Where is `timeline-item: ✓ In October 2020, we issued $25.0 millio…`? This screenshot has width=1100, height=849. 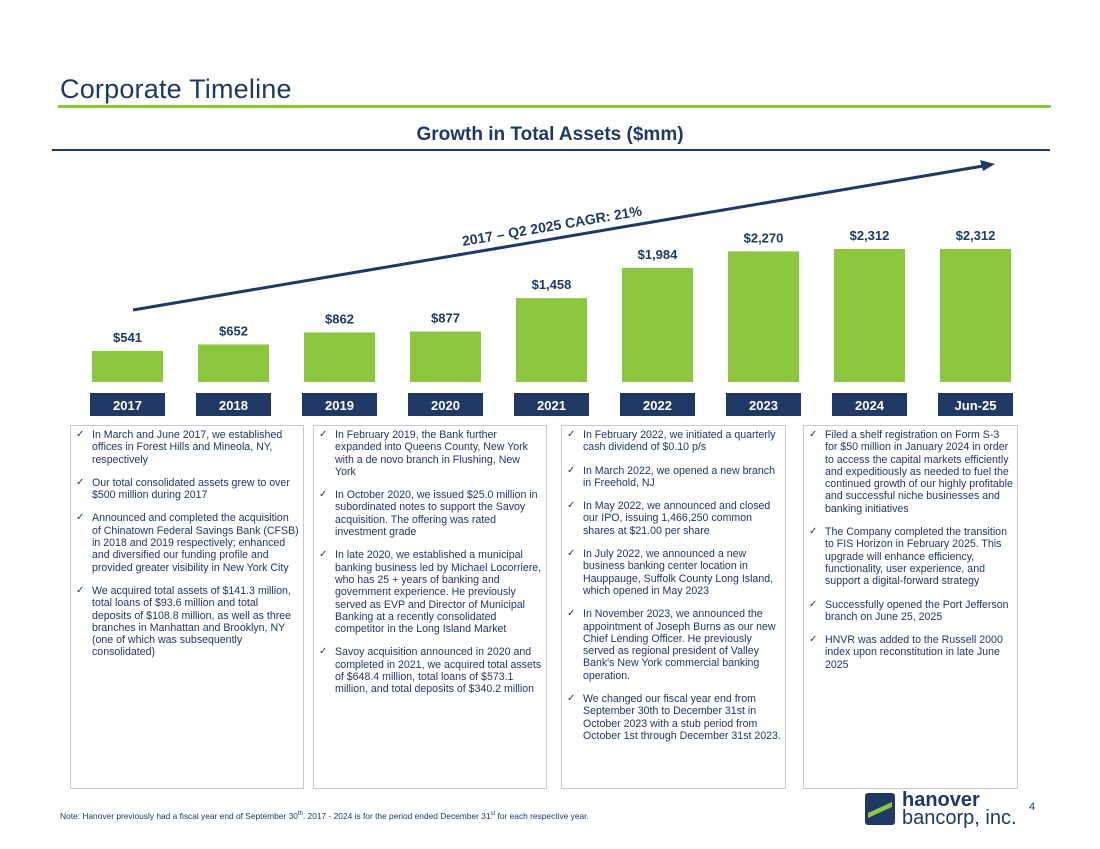
timeline-item: ✓ In October 2020, we issued $25.0 millio… is located at coordinates (428, 514).